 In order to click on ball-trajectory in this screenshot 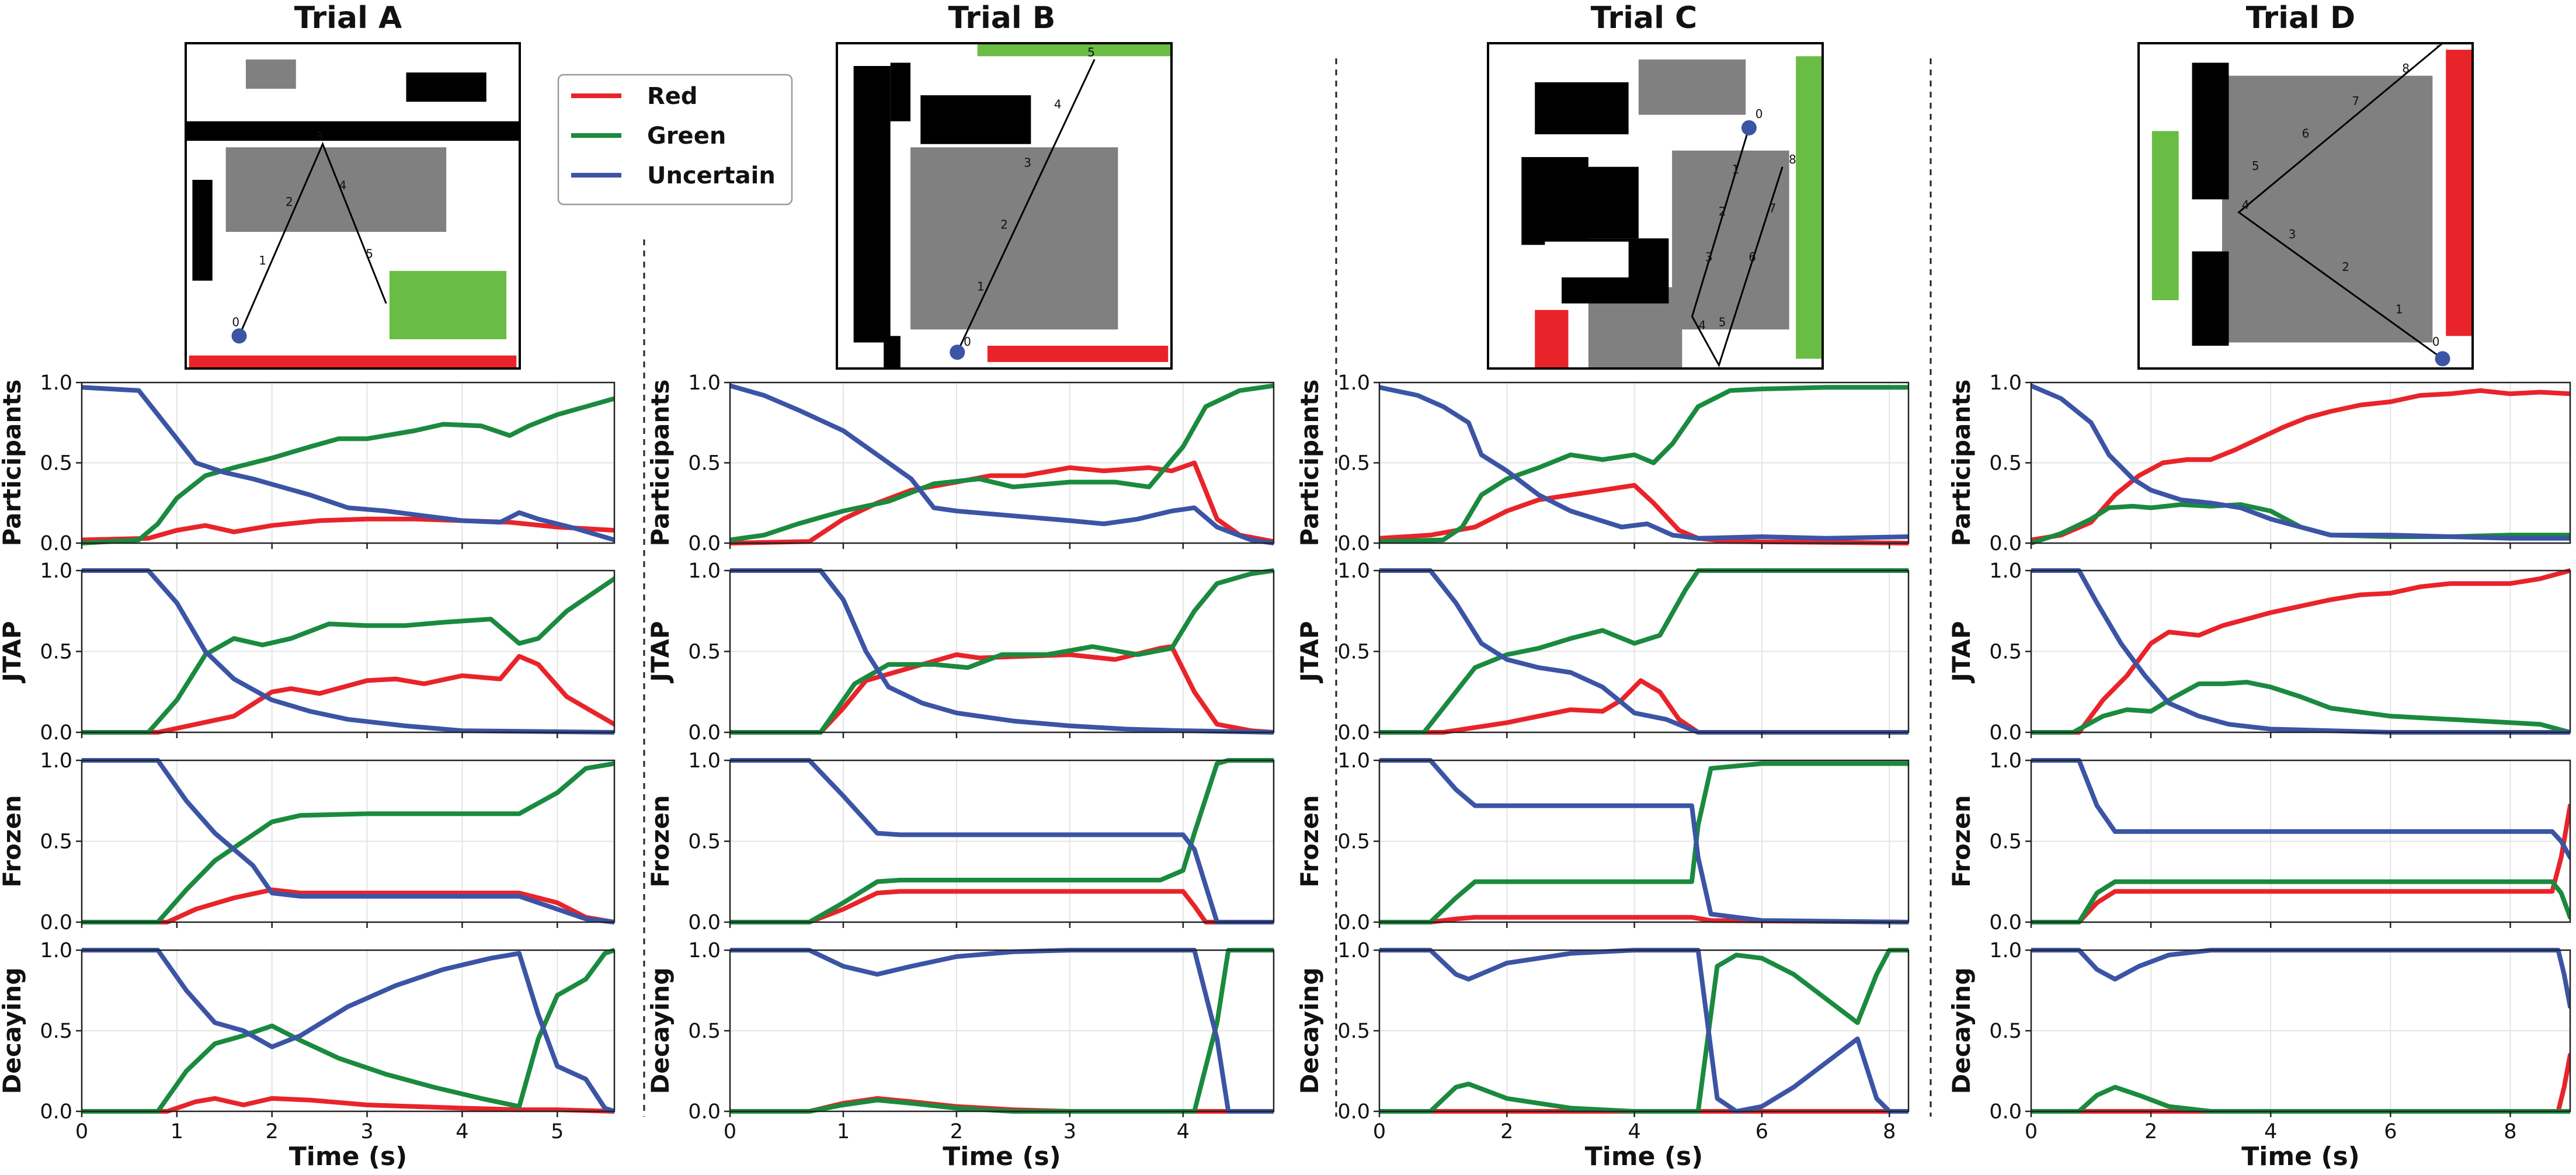, I will do `click(1737, 247)`.